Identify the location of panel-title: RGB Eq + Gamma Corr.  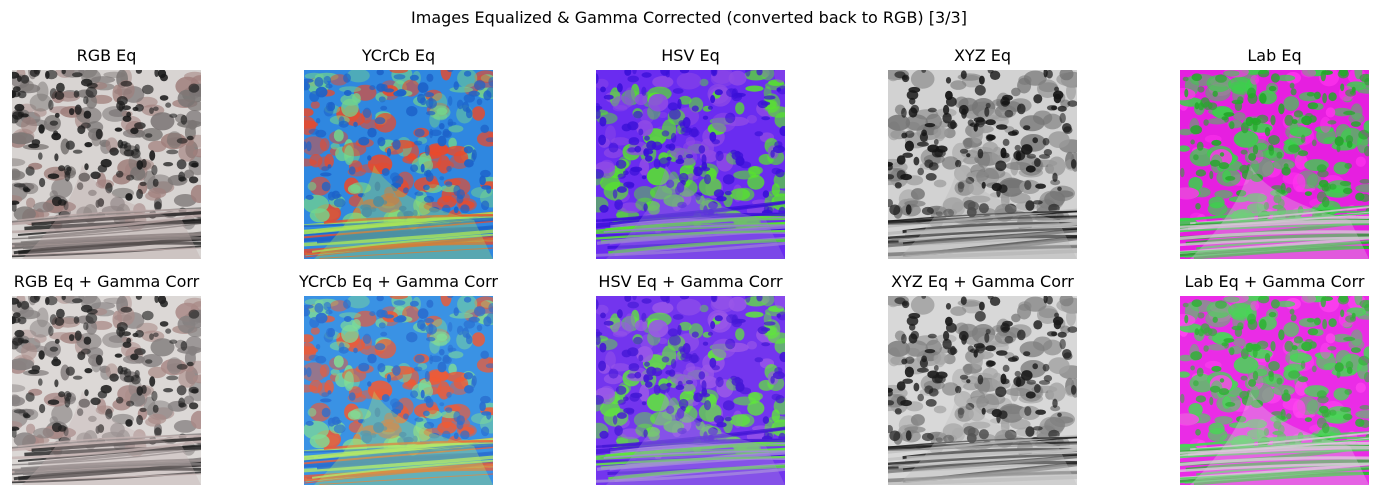
(106, 281).